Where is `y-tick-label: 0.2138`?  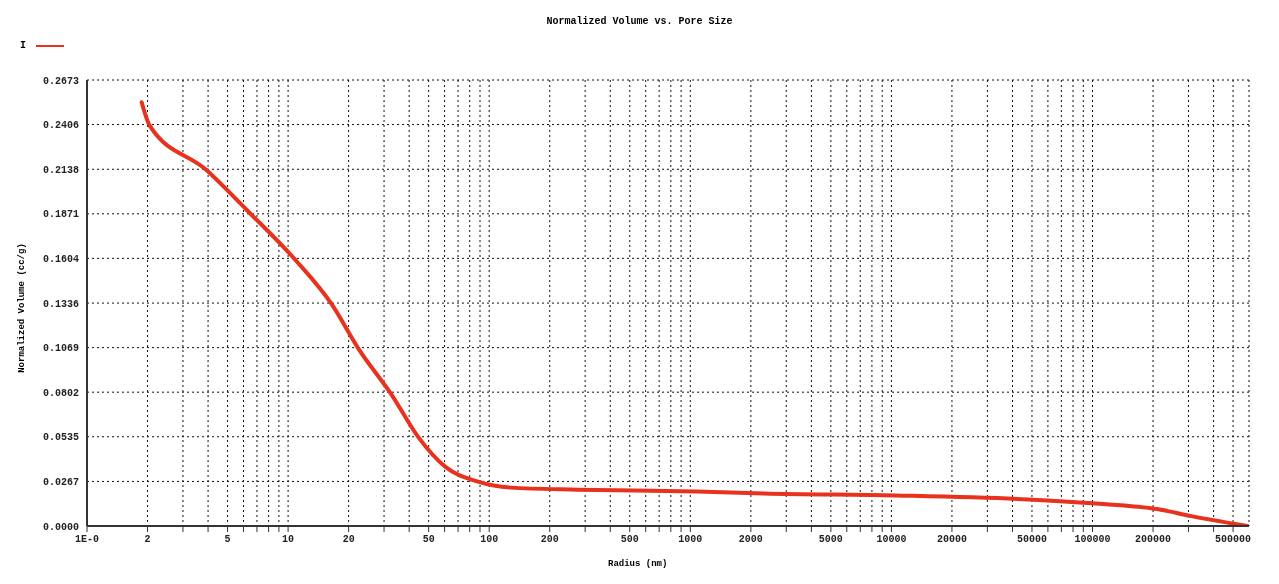
y-tick-label: 0.2138 is located at coordinates (60, 170).